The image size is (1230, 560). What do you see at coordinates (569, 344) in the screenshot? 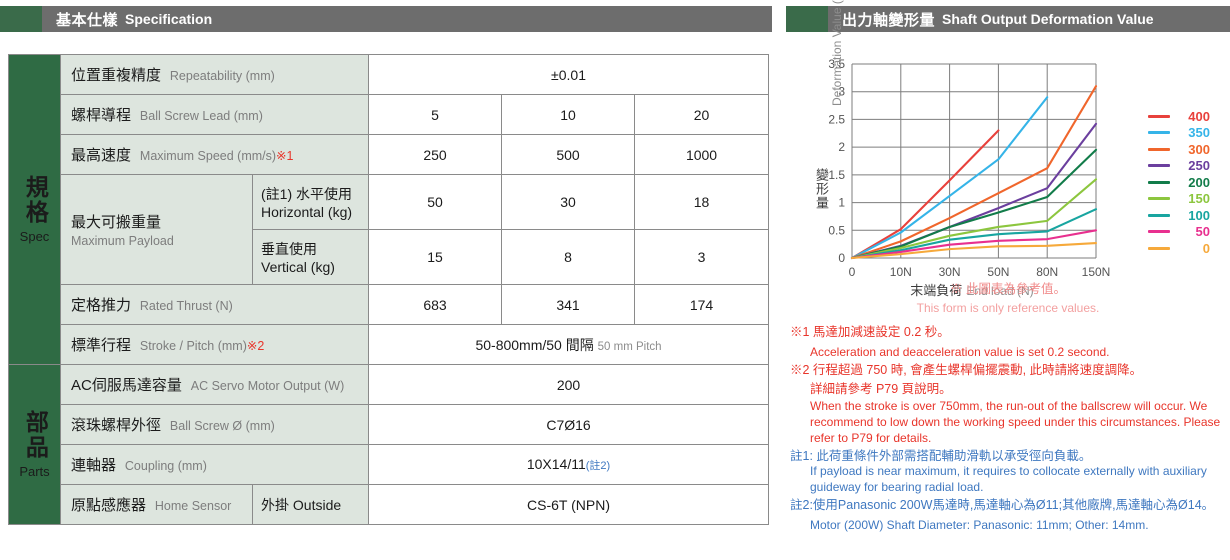
I see `row-value-stroke-pitch: 50-800mm/50 間隔 50 mm Pitch` at bounding box center [569, 344].